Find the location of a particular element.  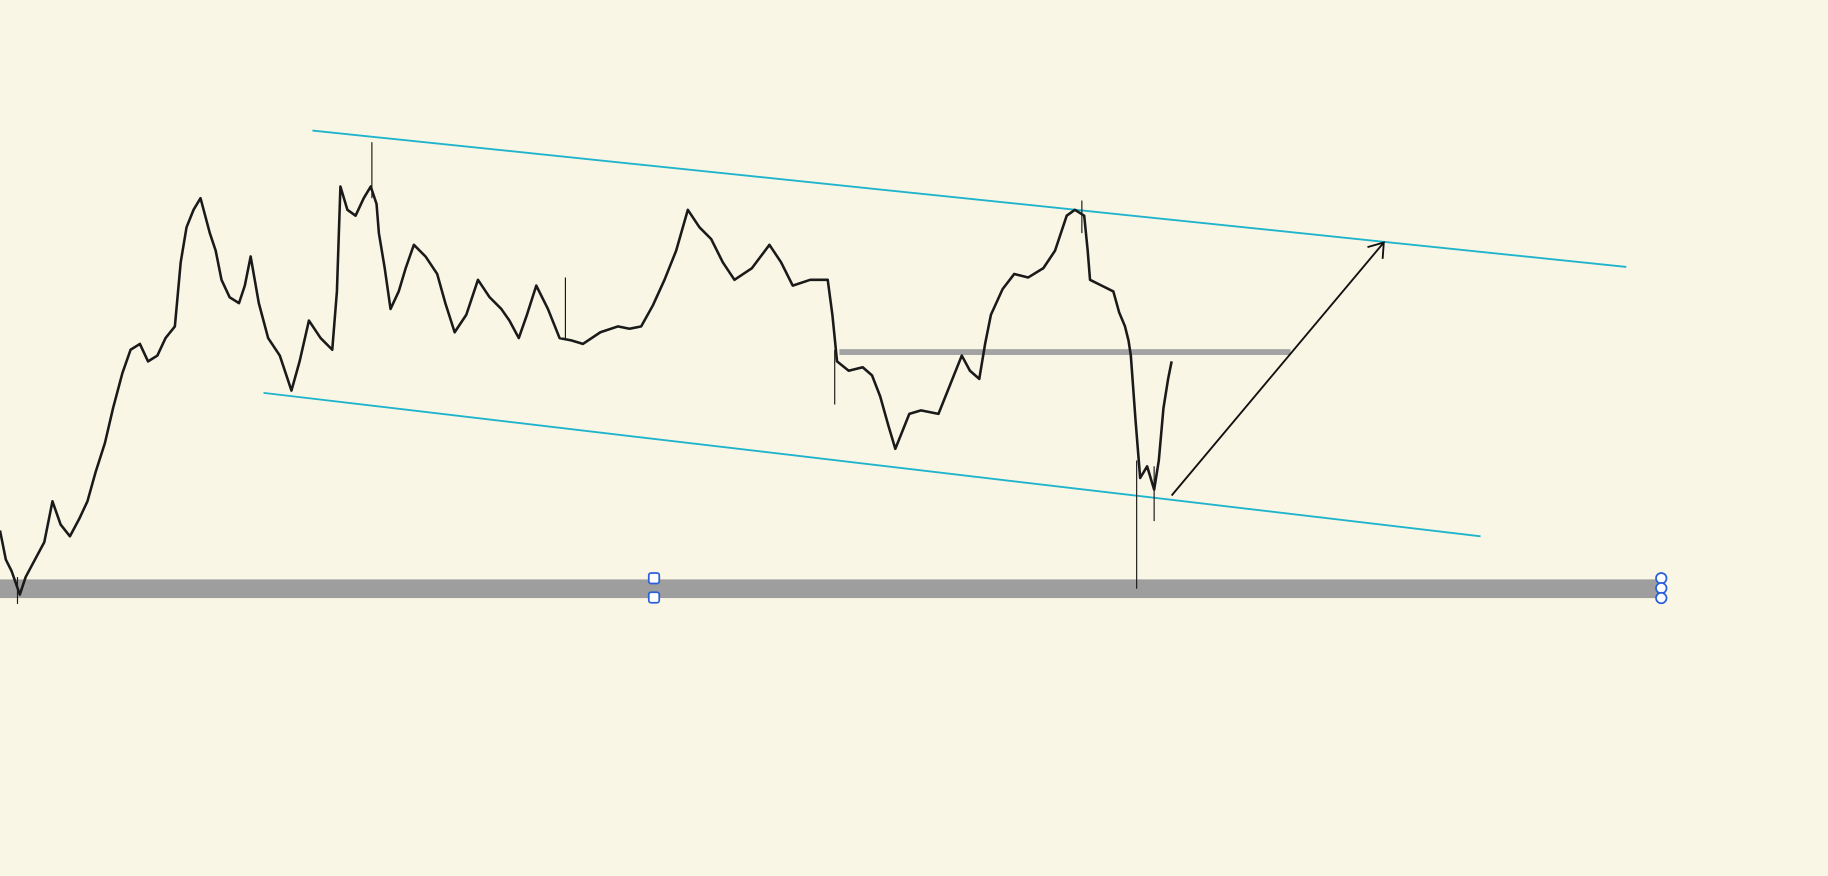

support-zone is located at coordinates (831, 589).